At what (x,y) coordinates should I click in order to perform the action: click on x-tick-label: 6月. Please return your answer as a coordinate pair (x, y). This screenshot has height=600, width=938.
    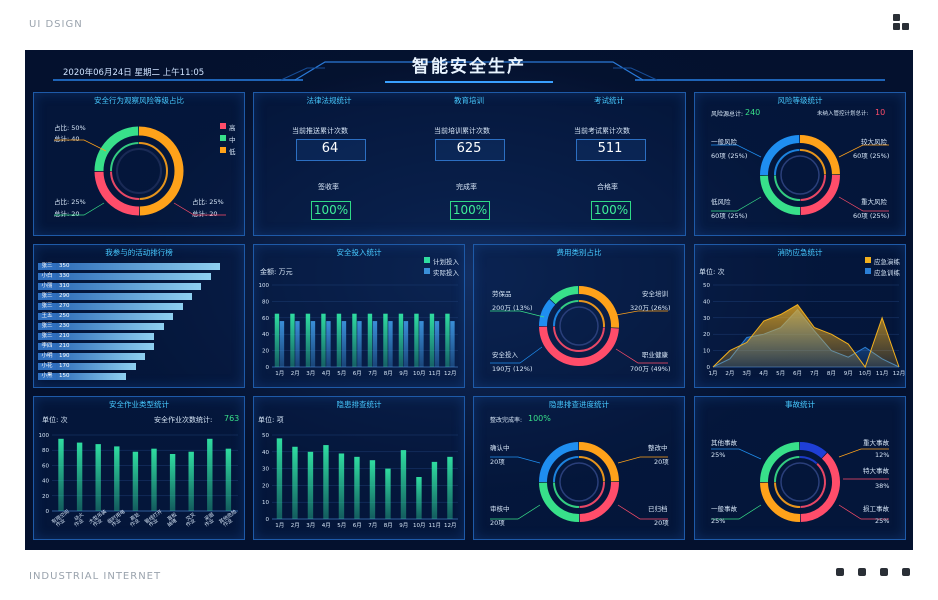
    Looking at the image, I should click on (357, 525).